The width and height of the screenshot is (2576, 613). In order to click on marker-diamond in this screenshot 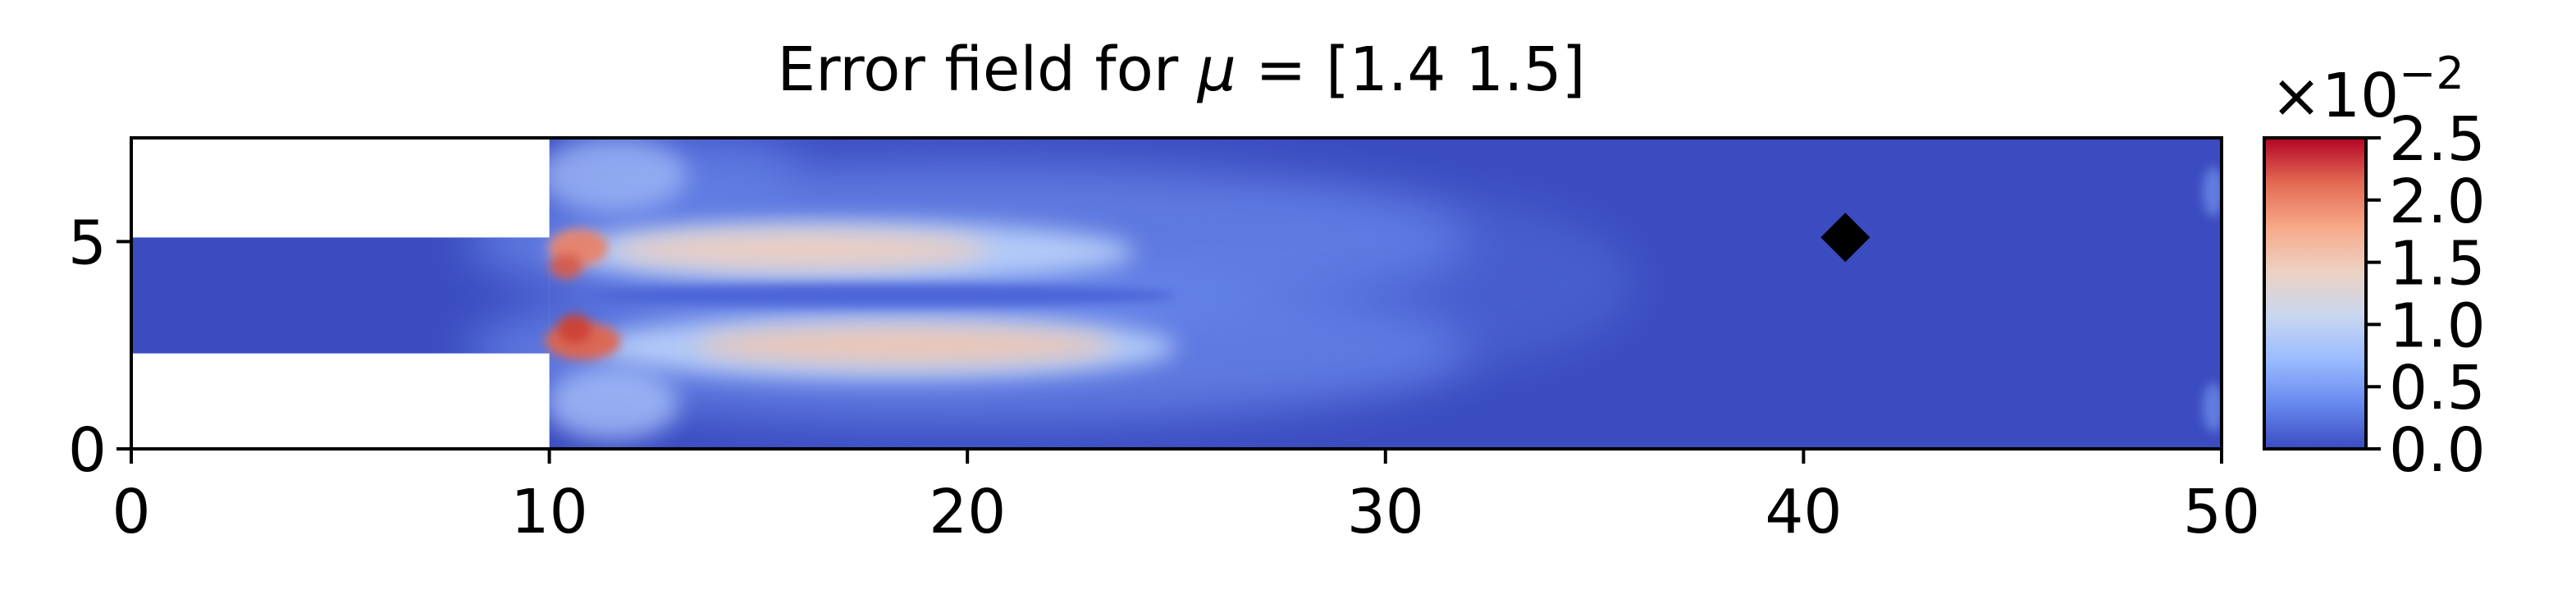, I will do `click(1845, 238)`.